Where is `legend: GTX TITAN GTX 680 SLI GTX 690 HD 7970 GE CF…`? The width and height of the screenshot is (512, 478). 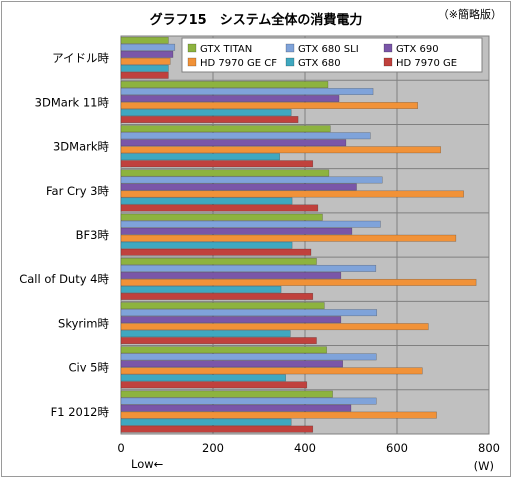
legend: GTX TITAN GTX 680 SLI GTX 690 HD 7970 GE CF… is located at coordinates (332, 55).